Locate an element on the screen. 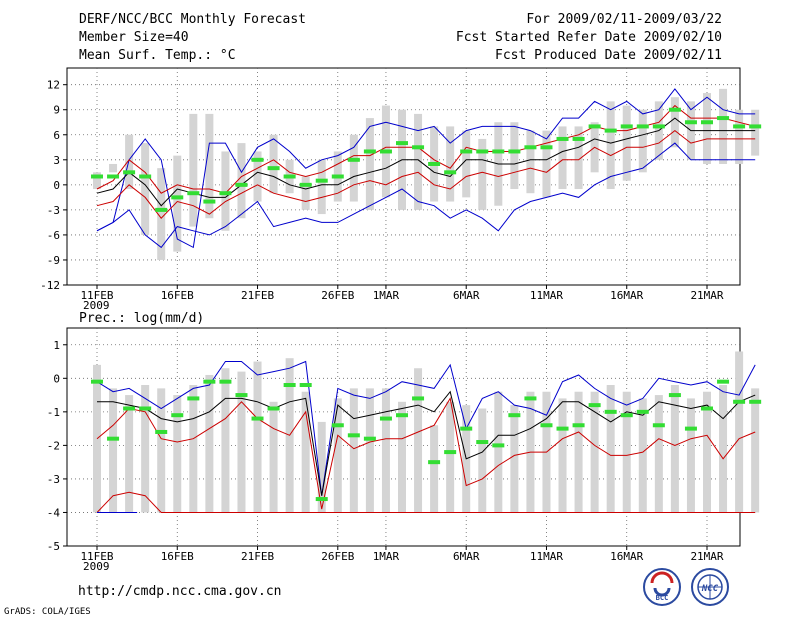 The image size is (800, 618). x-tick-label: 16MAR is located at coordinates (626, 295).